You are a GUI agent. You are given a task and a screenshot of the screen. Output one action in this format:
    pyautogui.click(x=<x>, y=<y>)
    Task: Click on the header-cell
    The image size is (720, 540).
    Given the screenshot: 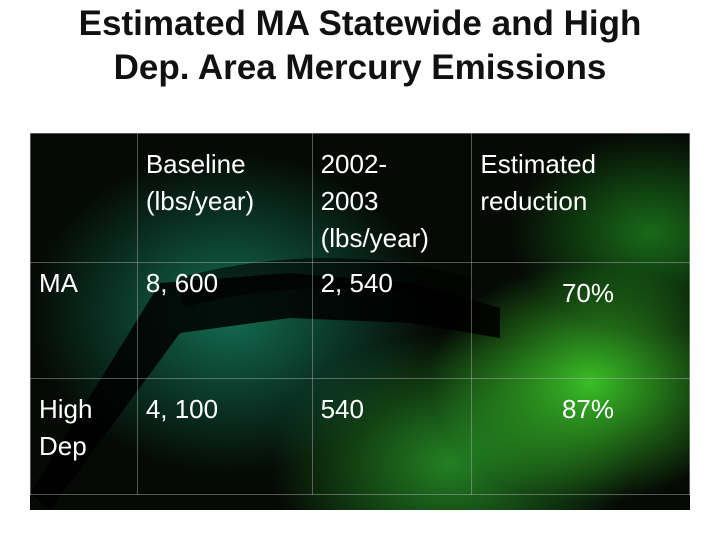 What is the action you would take?
    pyautogui.click(x=84, y=198)
    